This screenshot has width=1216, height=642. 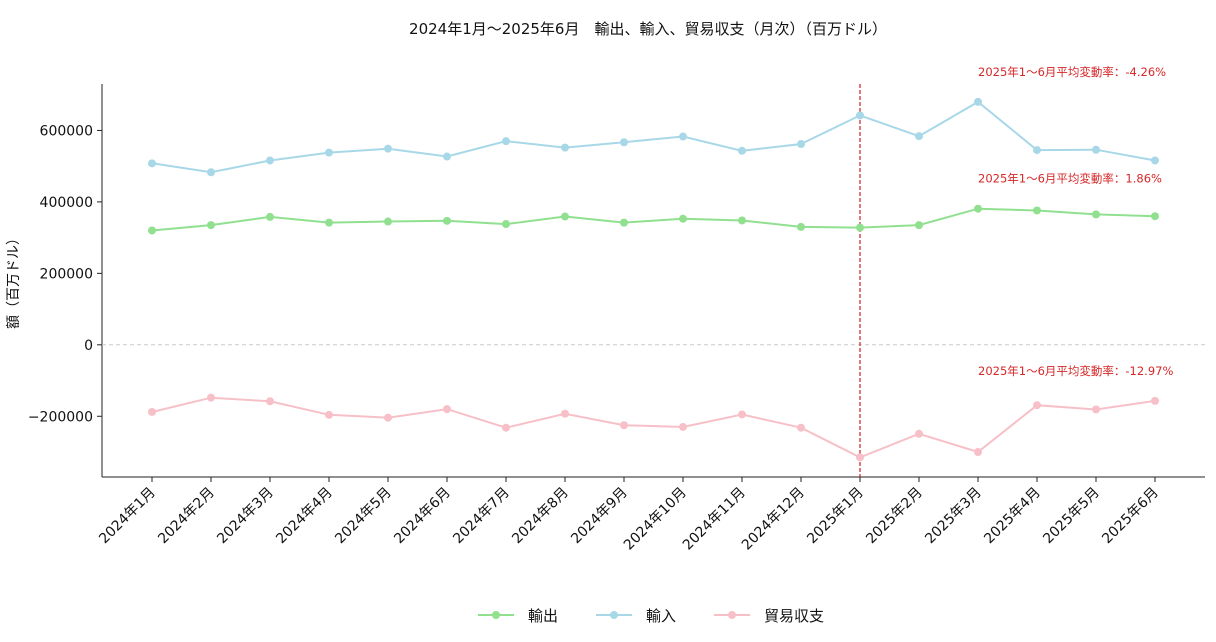 What do you see at coordinates (835, 516) in the screenshot?
I see `x-tick-label: 2025年1月` at bounding box center [835, 516].